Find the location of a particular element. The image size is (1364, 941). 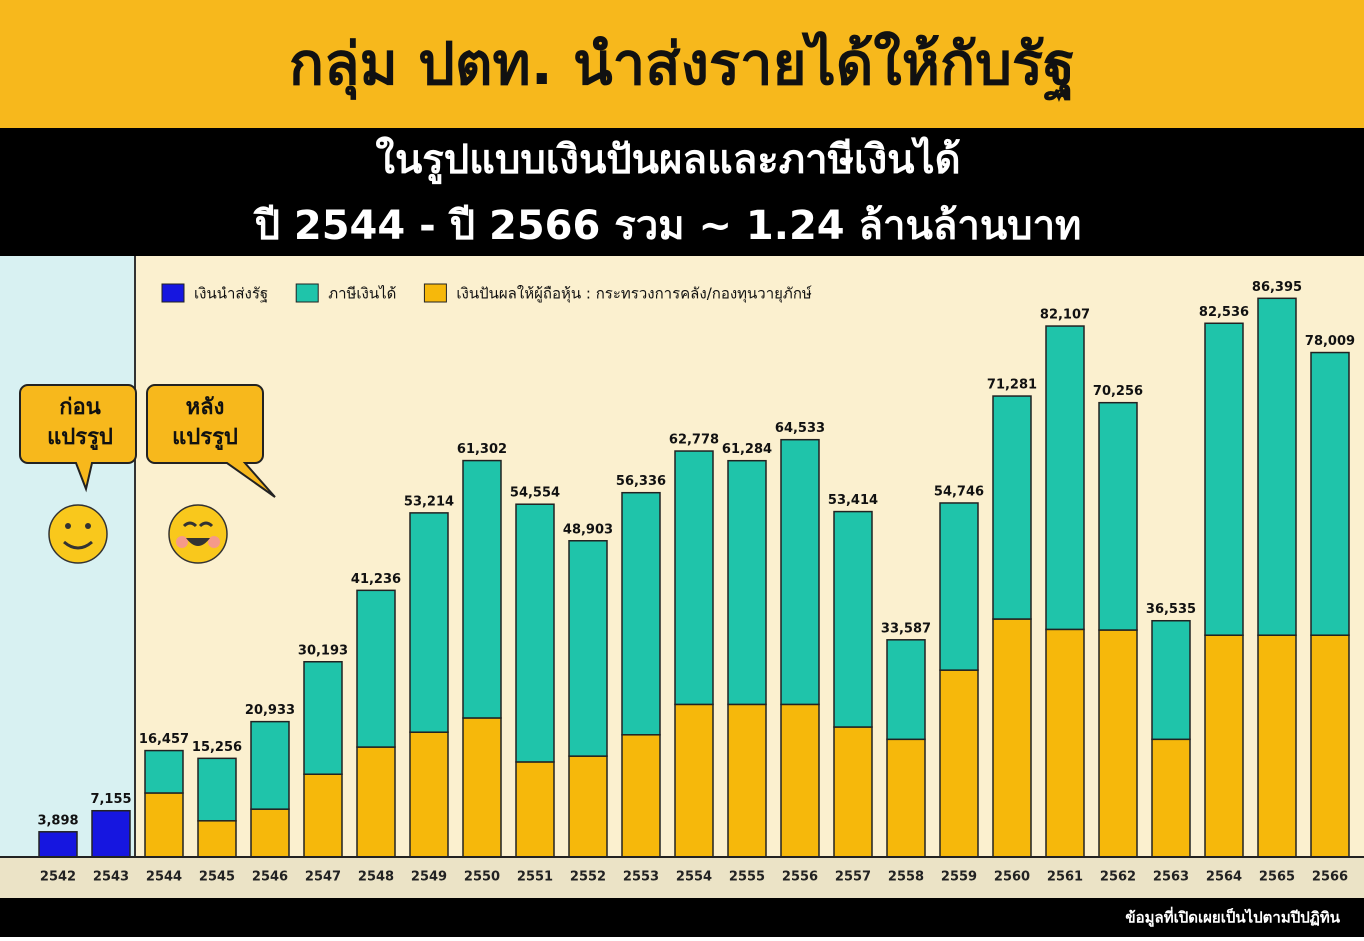

x-tick-label: 2546 is located at coordinates (270, 877).